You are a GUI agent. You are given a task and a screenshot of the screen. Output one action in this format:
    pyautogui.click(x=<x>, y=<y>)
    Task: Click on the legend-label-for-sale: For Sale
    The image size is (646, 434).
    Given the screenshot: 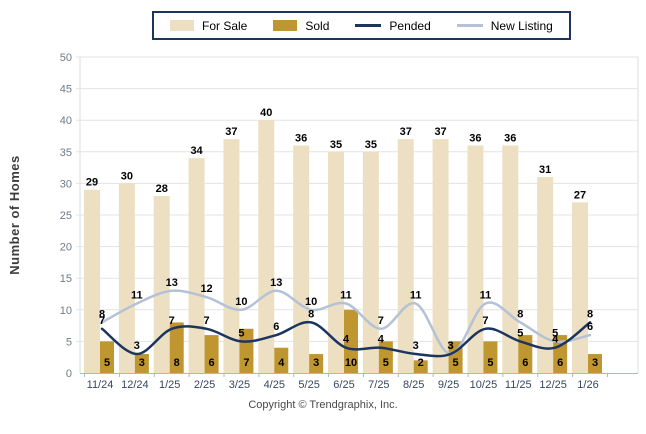 What is the action you would take?
    pyautogui.click(x=225, y=25)
    